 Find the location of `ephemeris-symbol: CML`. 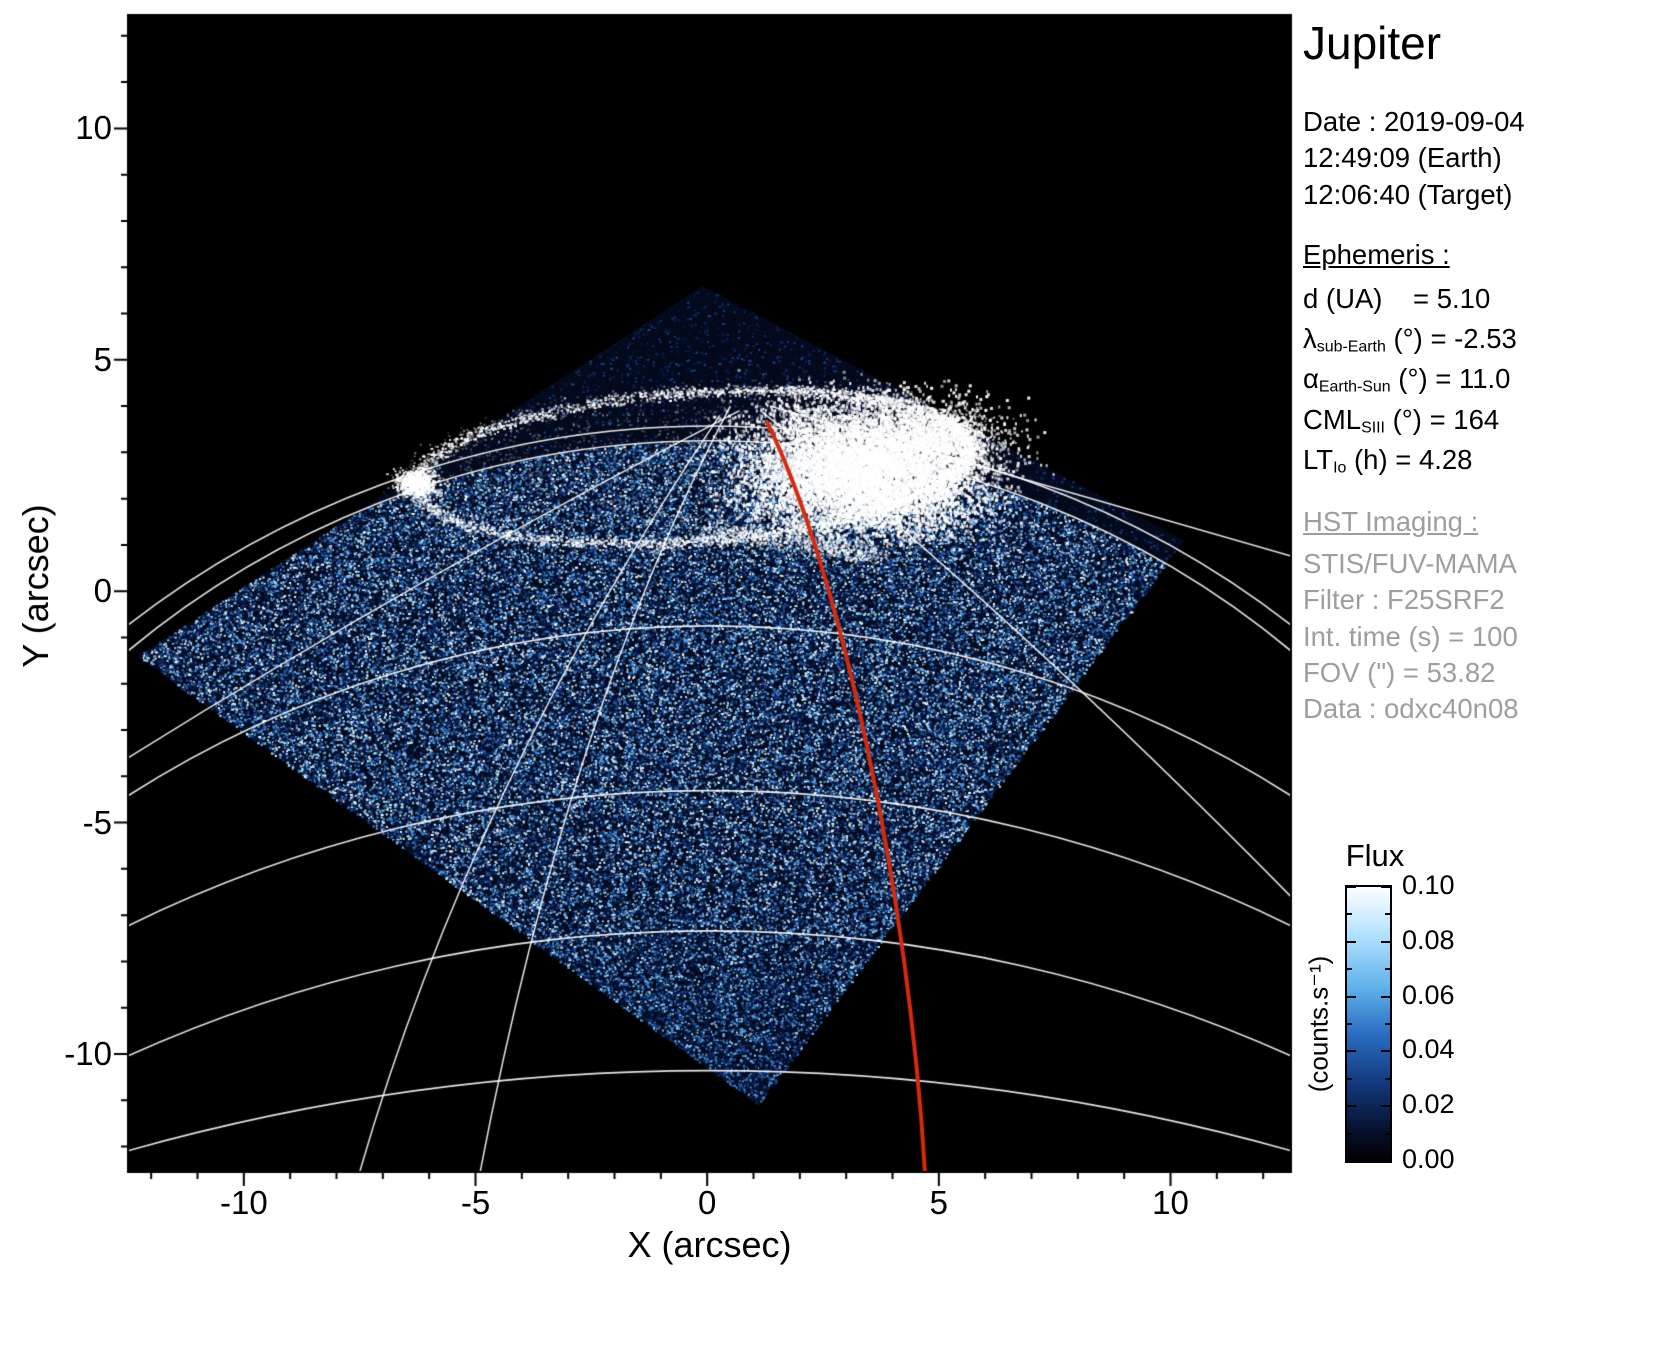

ephemeris-symbol: CML is located at coordinates (1332, 419).